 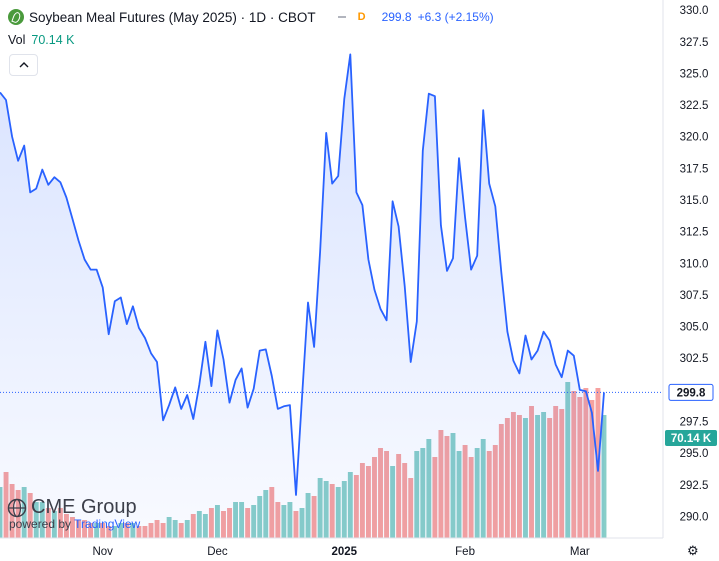 I want to click on volume-legend: Vol 70.14 K, so click(x=41, y=40).